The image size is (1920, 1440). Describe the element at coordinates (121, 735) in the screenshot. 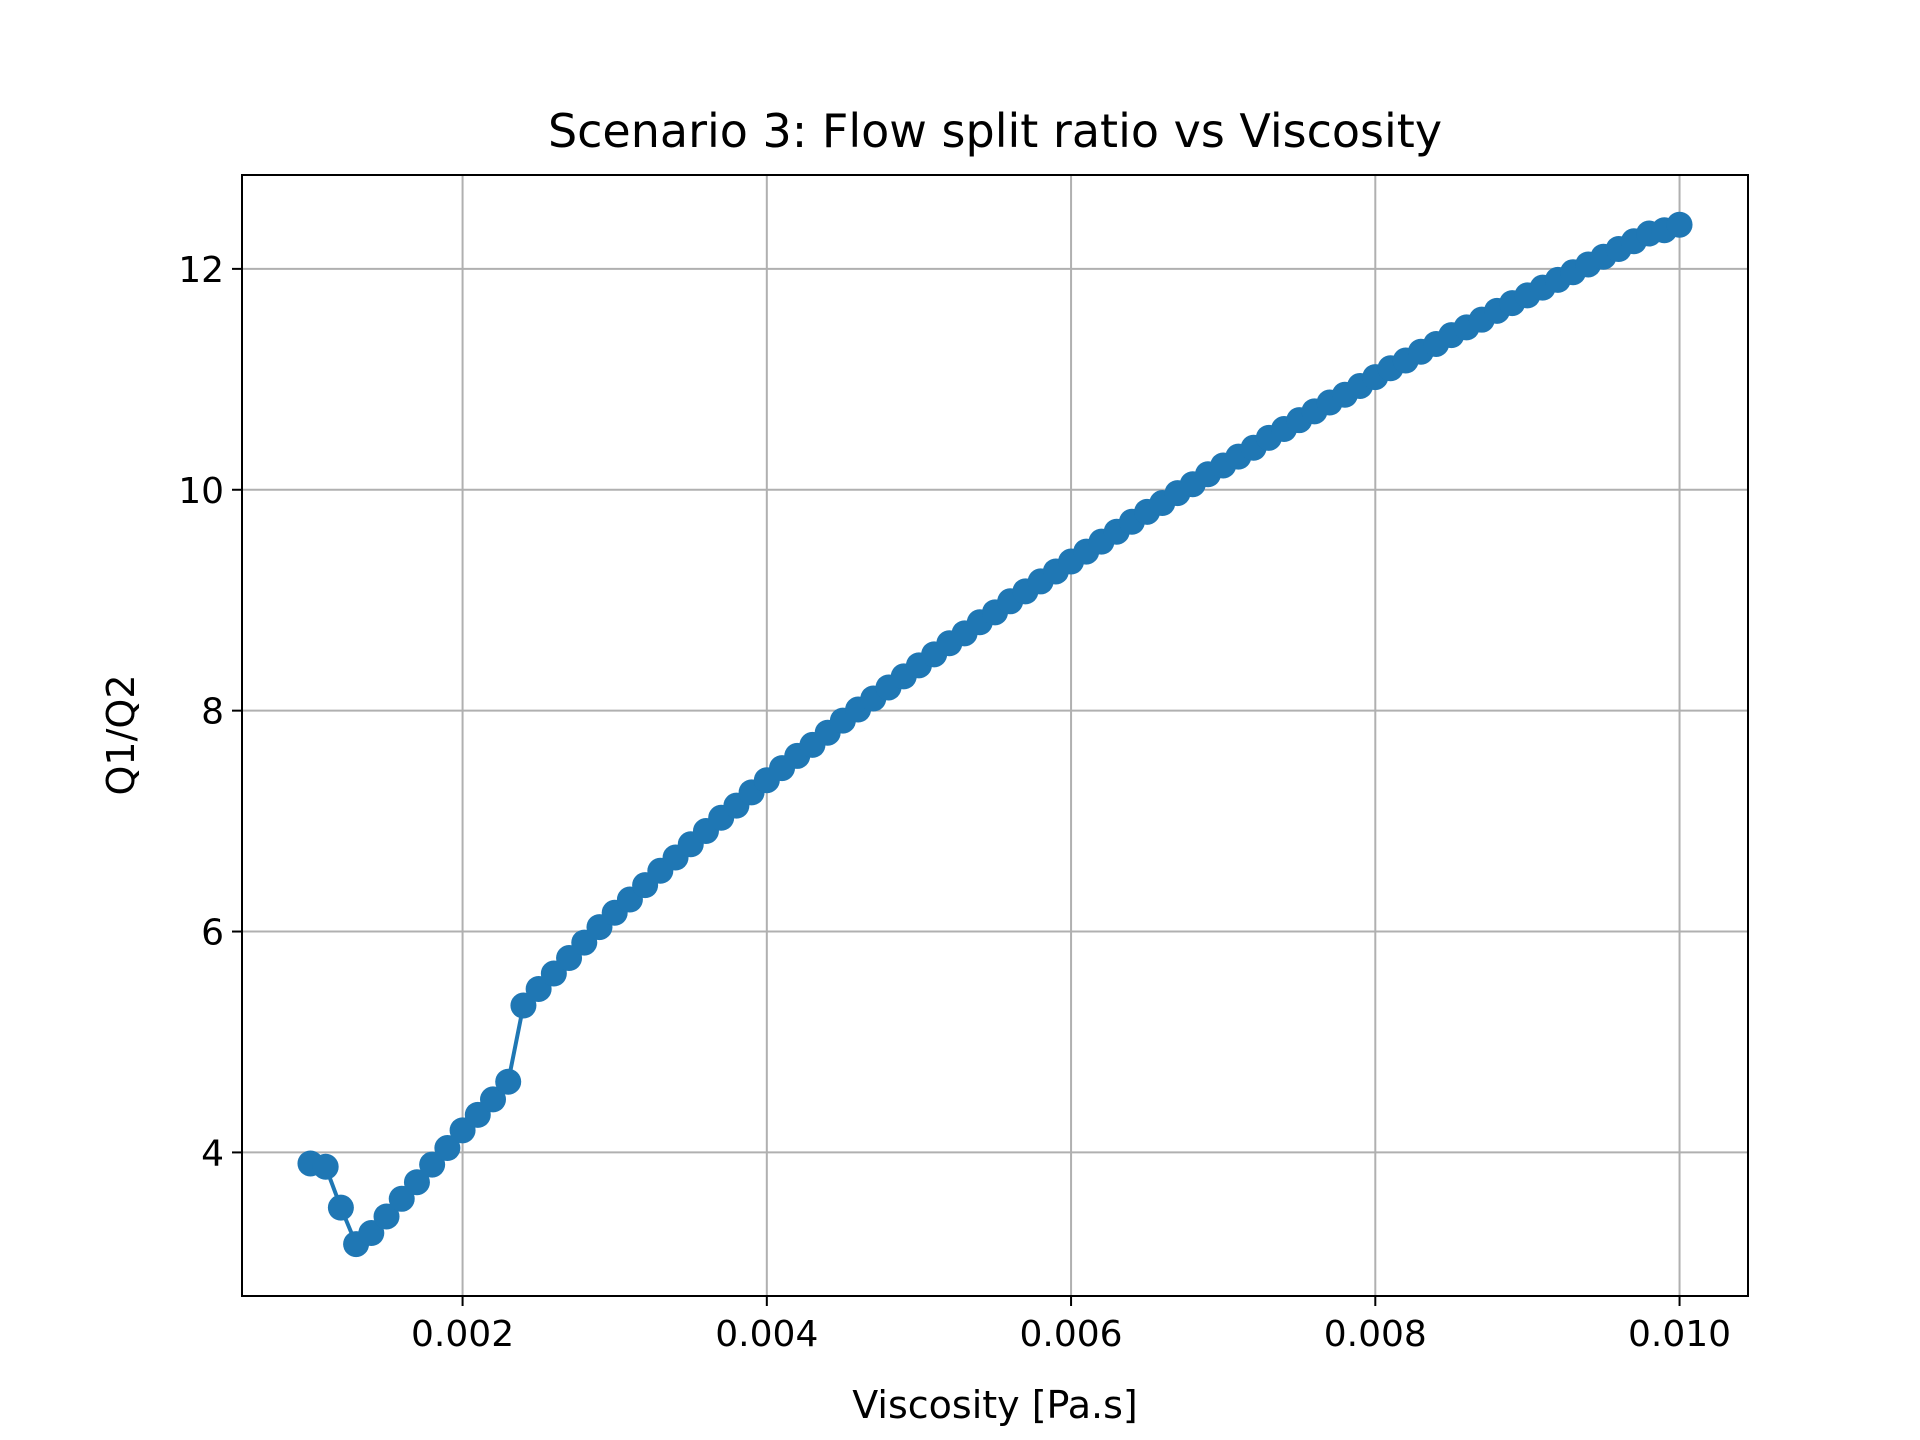

I see `y-axis-label: Q1/Q2` at that location.